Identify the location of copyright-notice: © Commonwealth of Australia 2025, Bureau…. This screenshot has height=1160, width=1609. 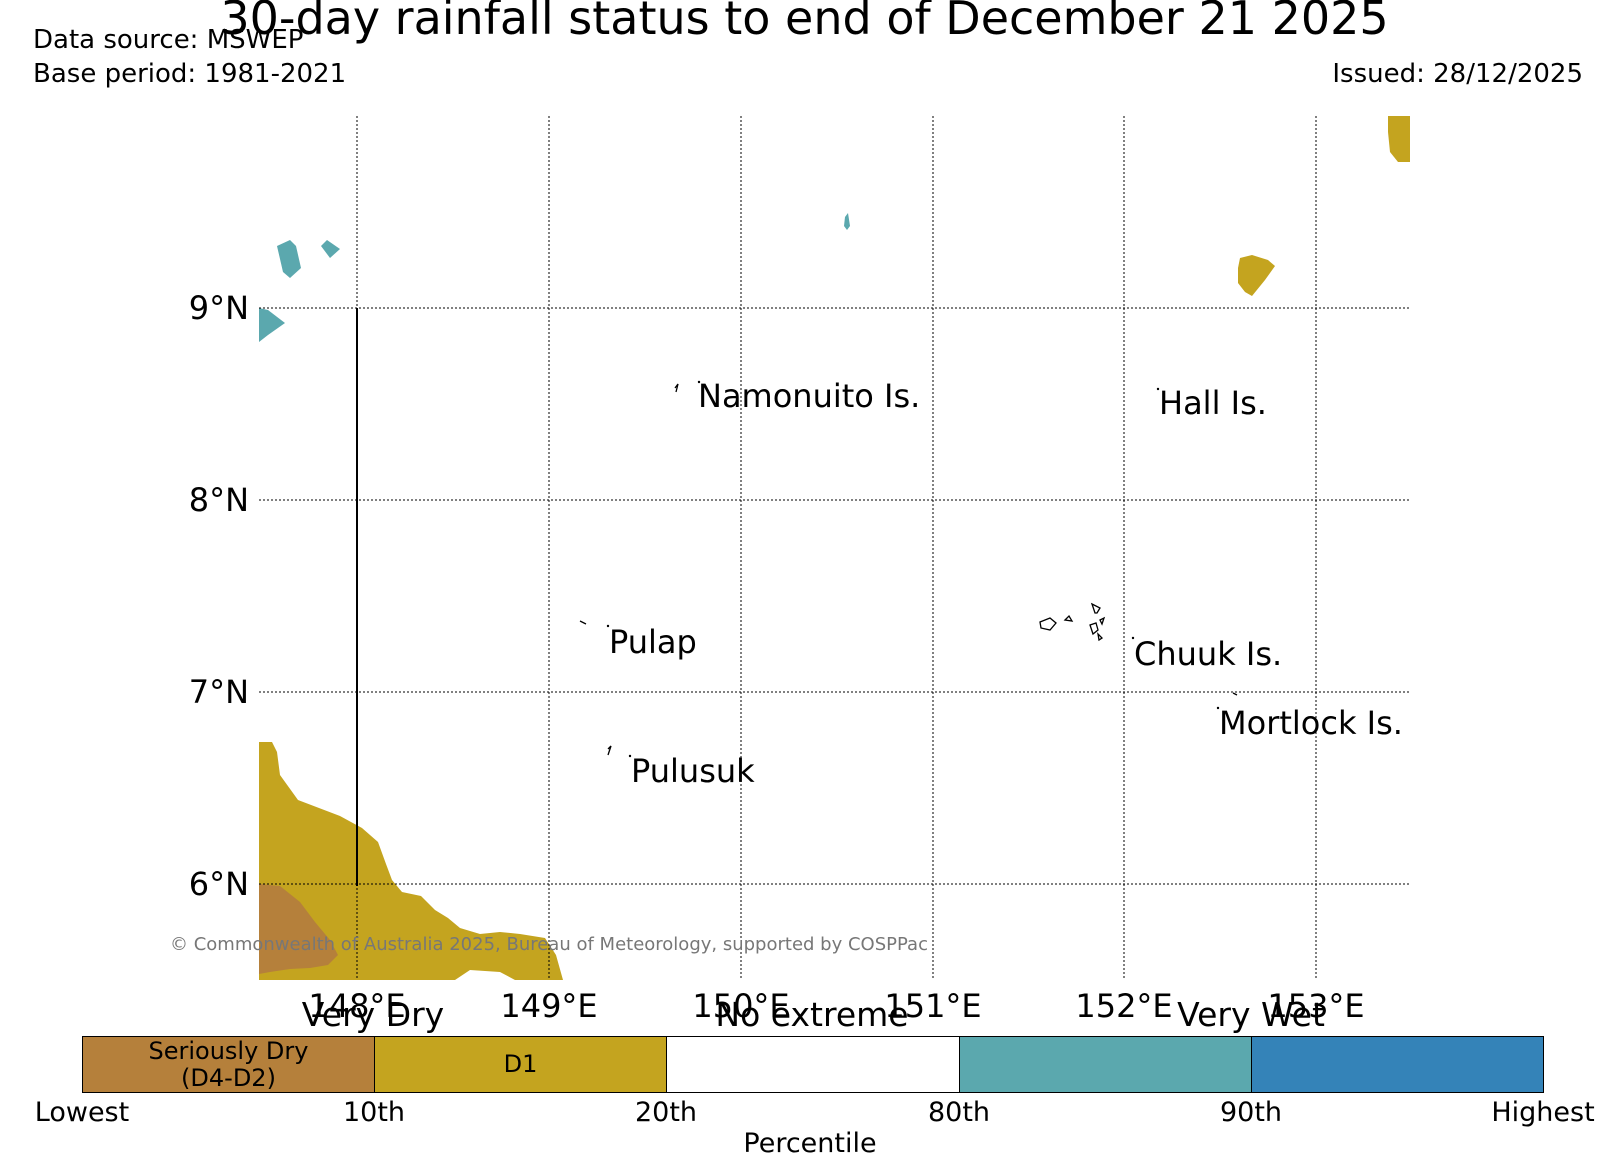
(549, 944).